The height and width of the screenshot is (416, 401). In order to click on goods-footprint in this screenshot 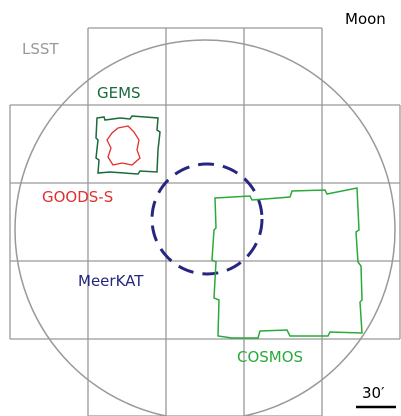, I will do `click(123, 145)`.